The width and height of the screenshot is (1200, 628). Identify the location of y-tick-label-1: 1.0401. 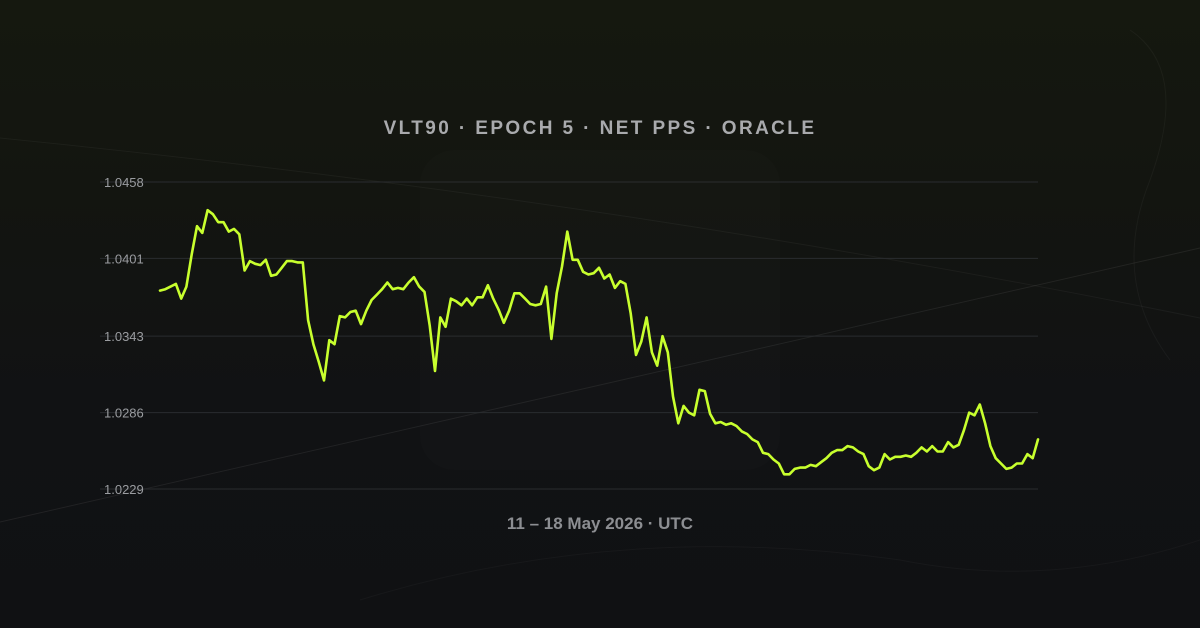
(124, 258).